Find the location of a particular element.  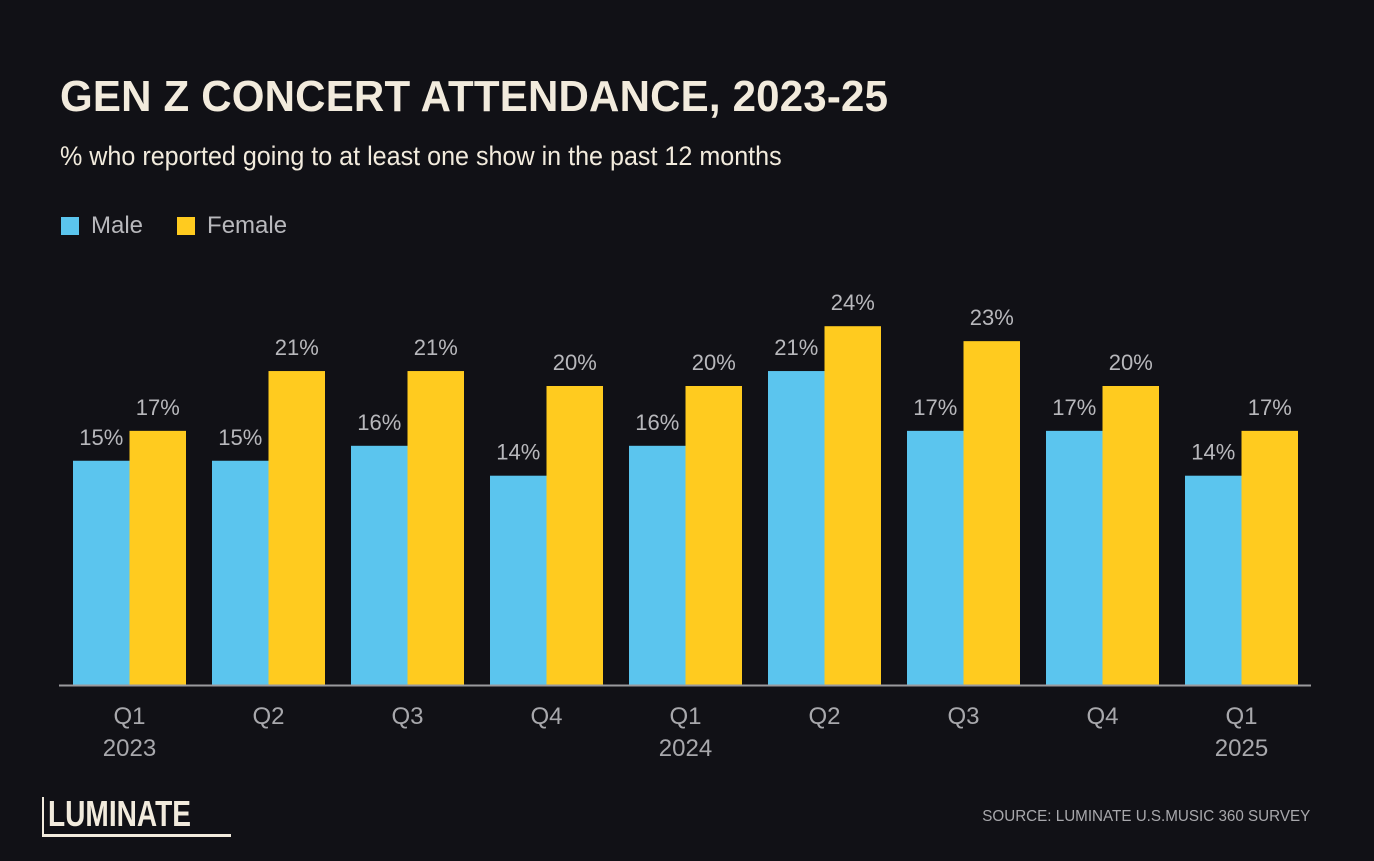

data-label-female-4: 20% is located at coordinates (714, 362).